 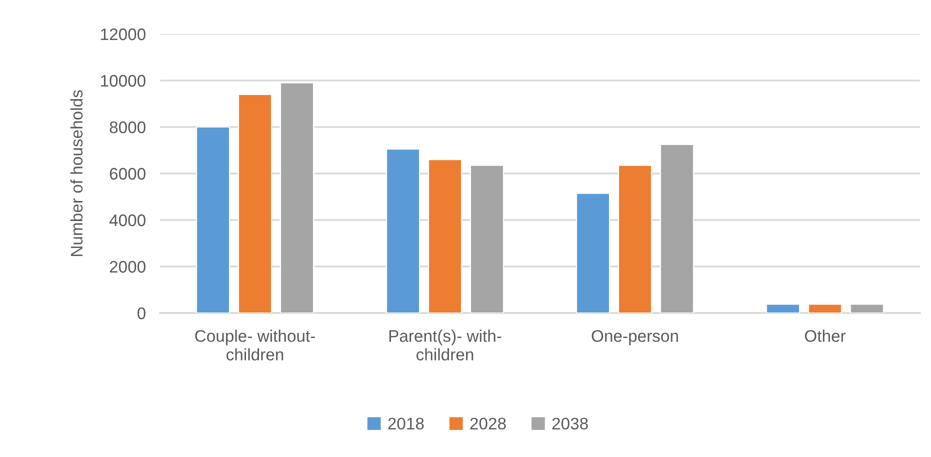 I want to click on y-tick-label: 0, so click(x=141, y=313).